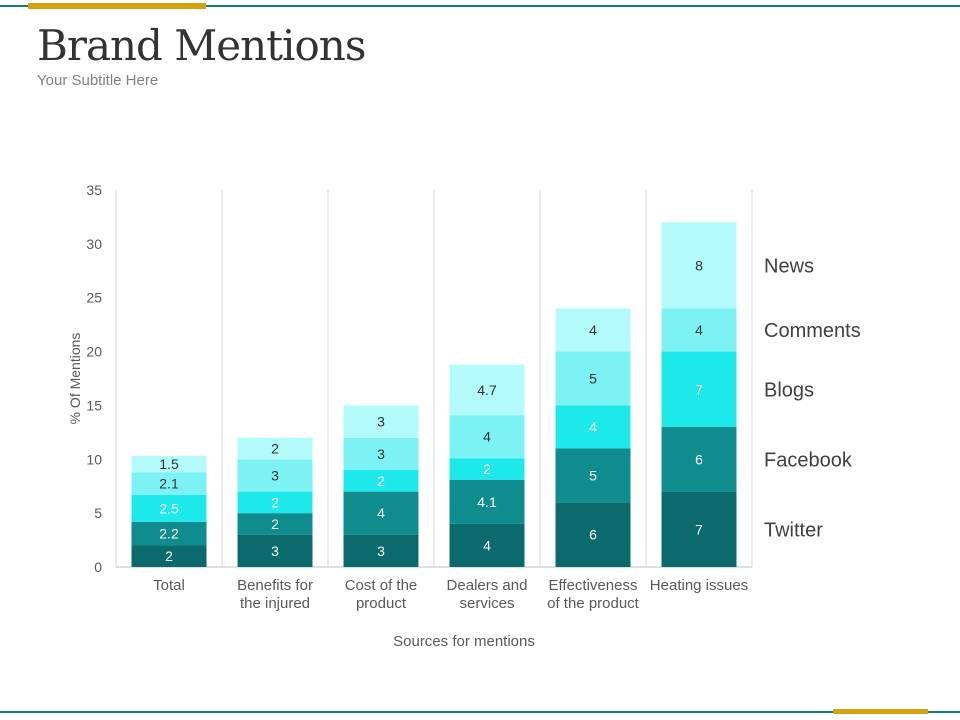 The image size is (960, 720). I want to click on data-label: 2.1, so click(169, 484).